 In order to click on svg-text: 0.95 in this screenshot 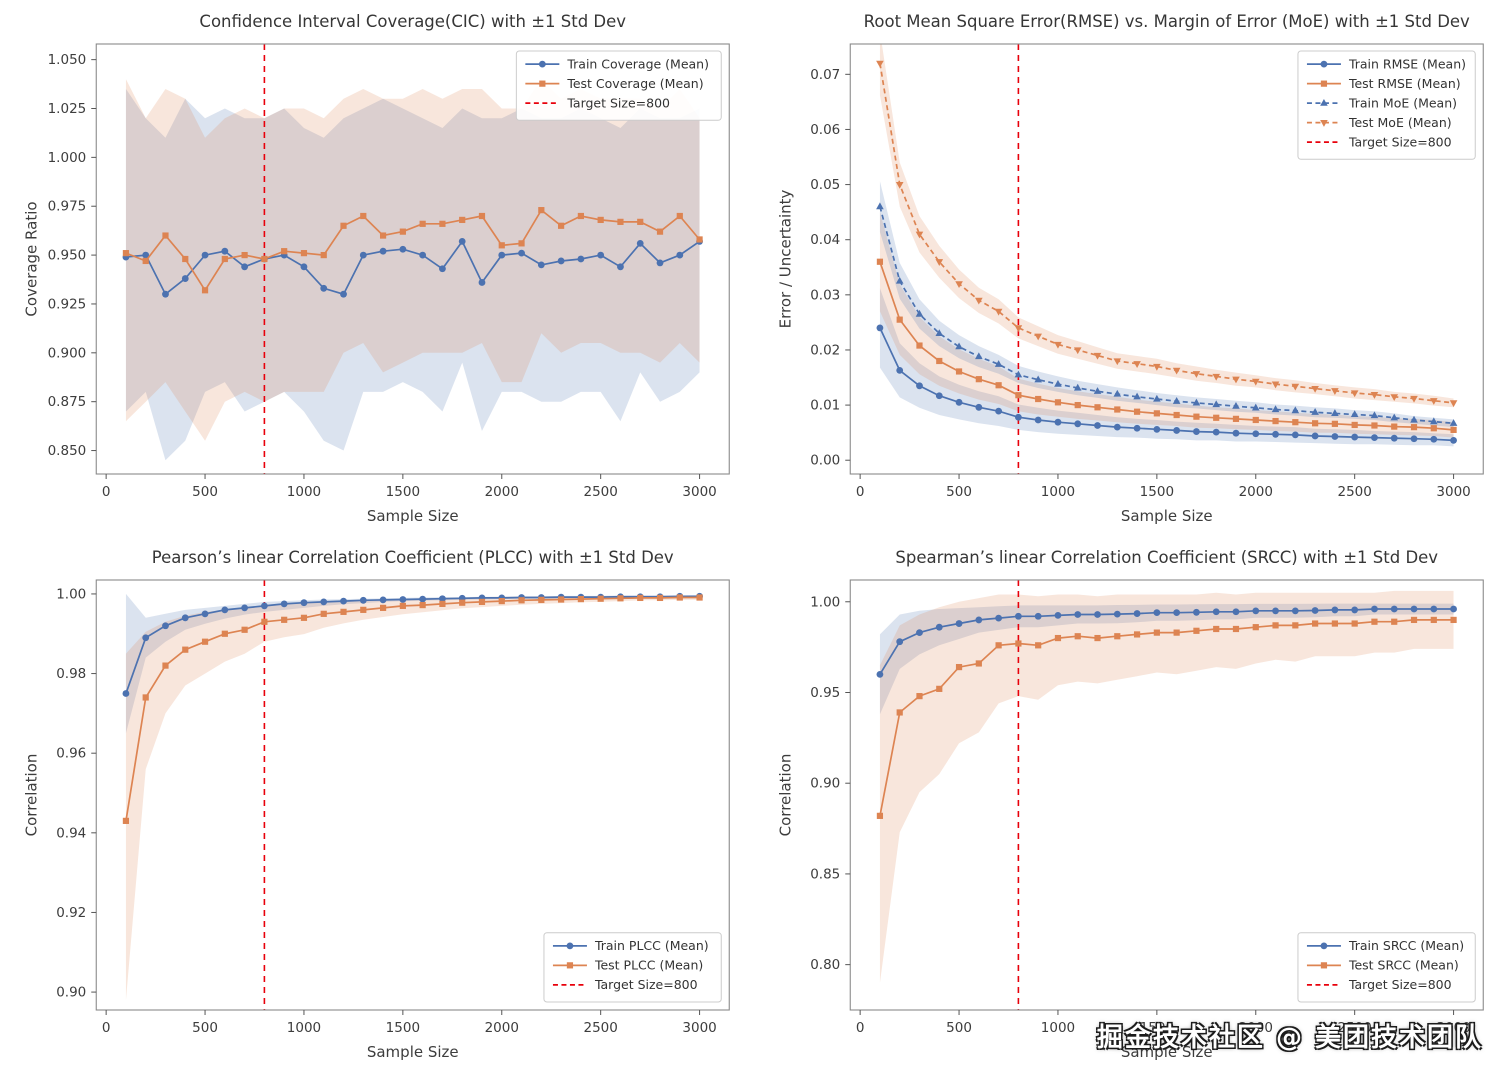, I will do `click(825, 693)`.